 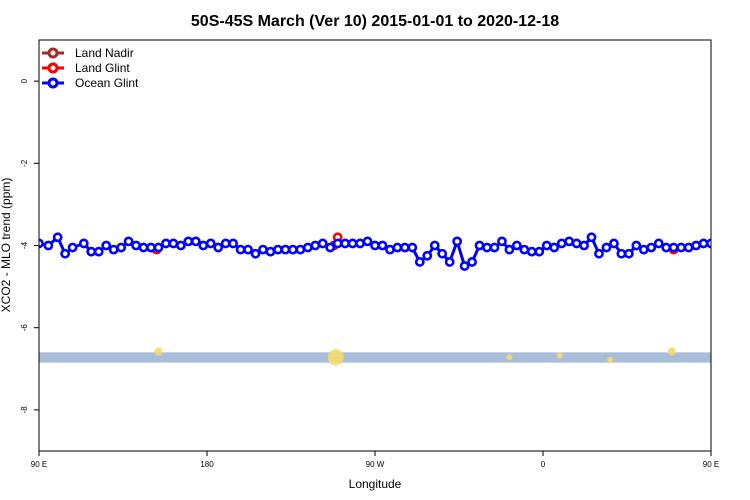 I want to click on y-axis: 0 -2 -4 -6 -8, so click(x=29, y=245).